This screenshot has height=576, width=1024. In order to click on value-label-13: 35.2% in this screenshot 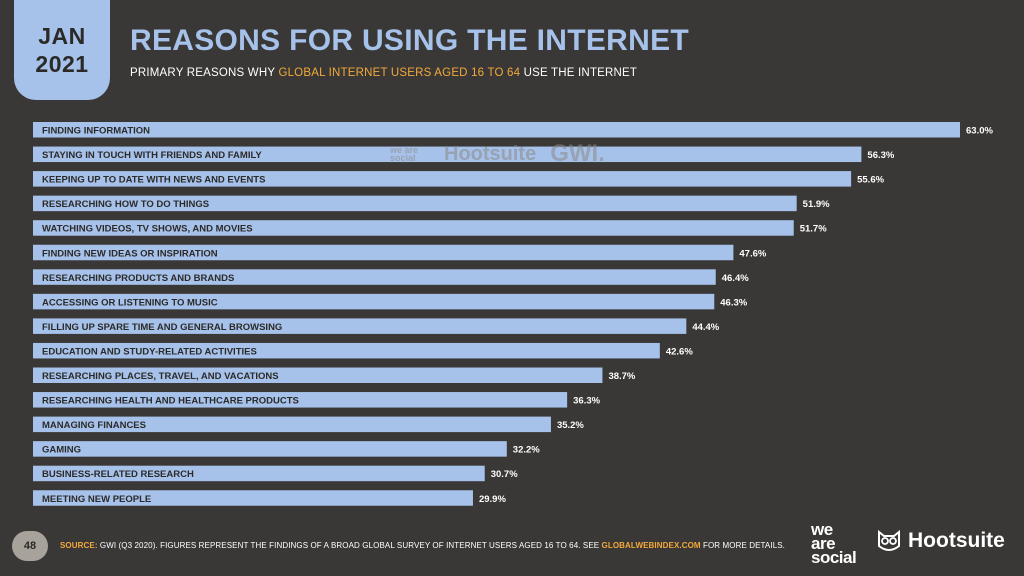, I will do `click(570, 425)`.